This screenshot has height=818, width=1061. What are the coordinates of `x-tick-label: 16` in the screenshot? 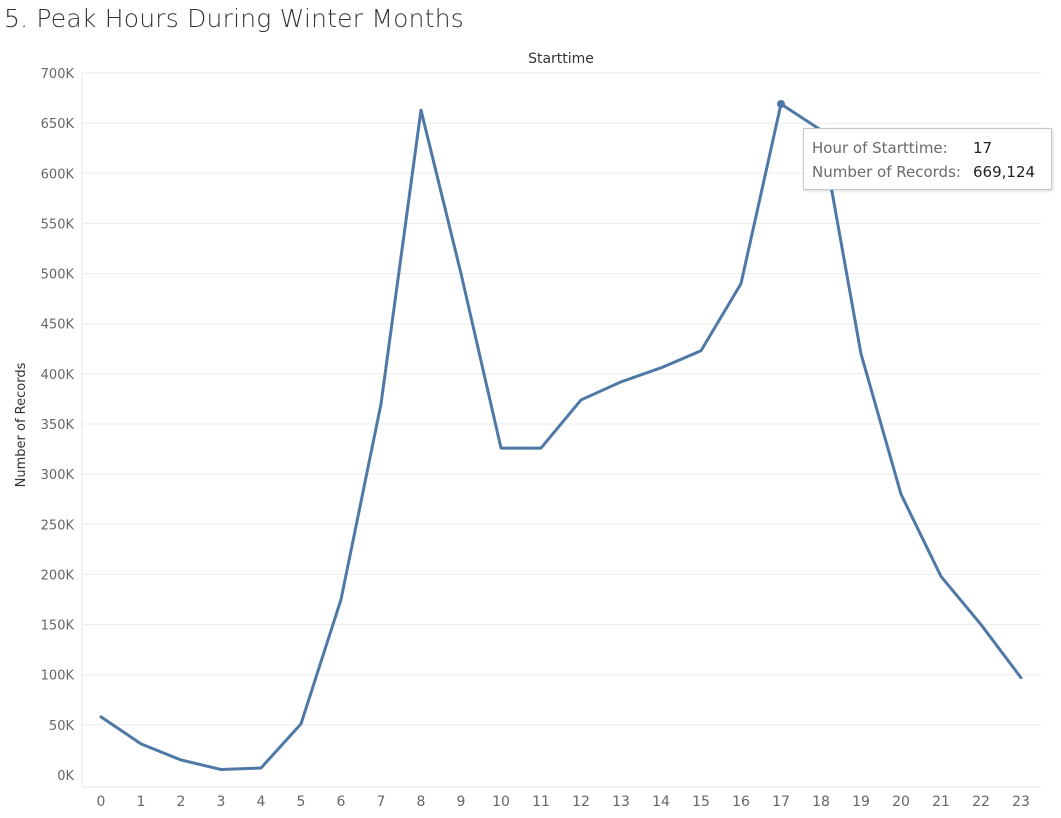 It's located at (741, 802).